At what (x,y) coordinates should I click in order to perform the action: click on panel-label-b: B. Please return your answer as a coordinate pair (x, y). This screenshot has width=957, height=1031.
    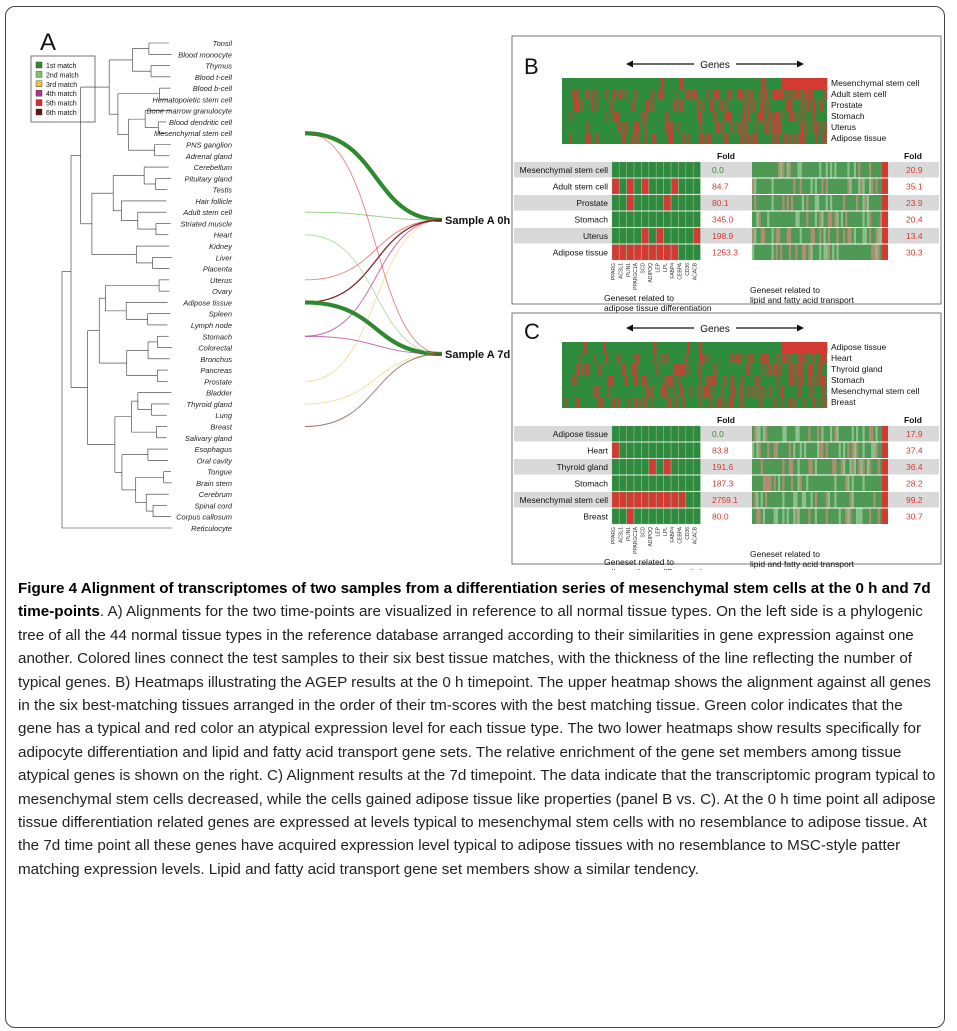
    Looking at the image, I should click on (531, 66).